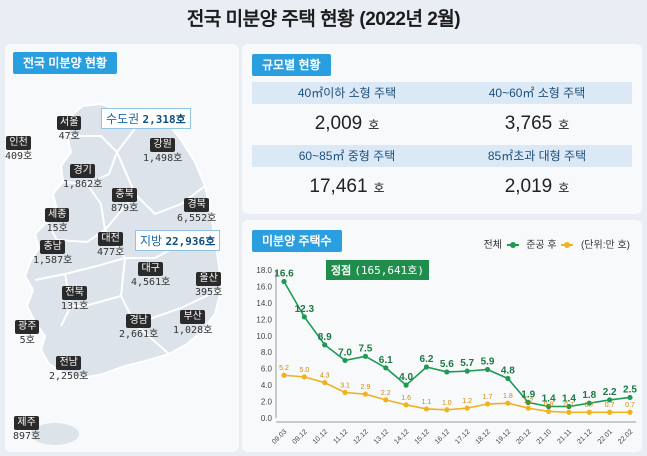 The height and width of the screenshot is (456, 647). I want to click on size-cell-number: 2,009, so click(338, 123).